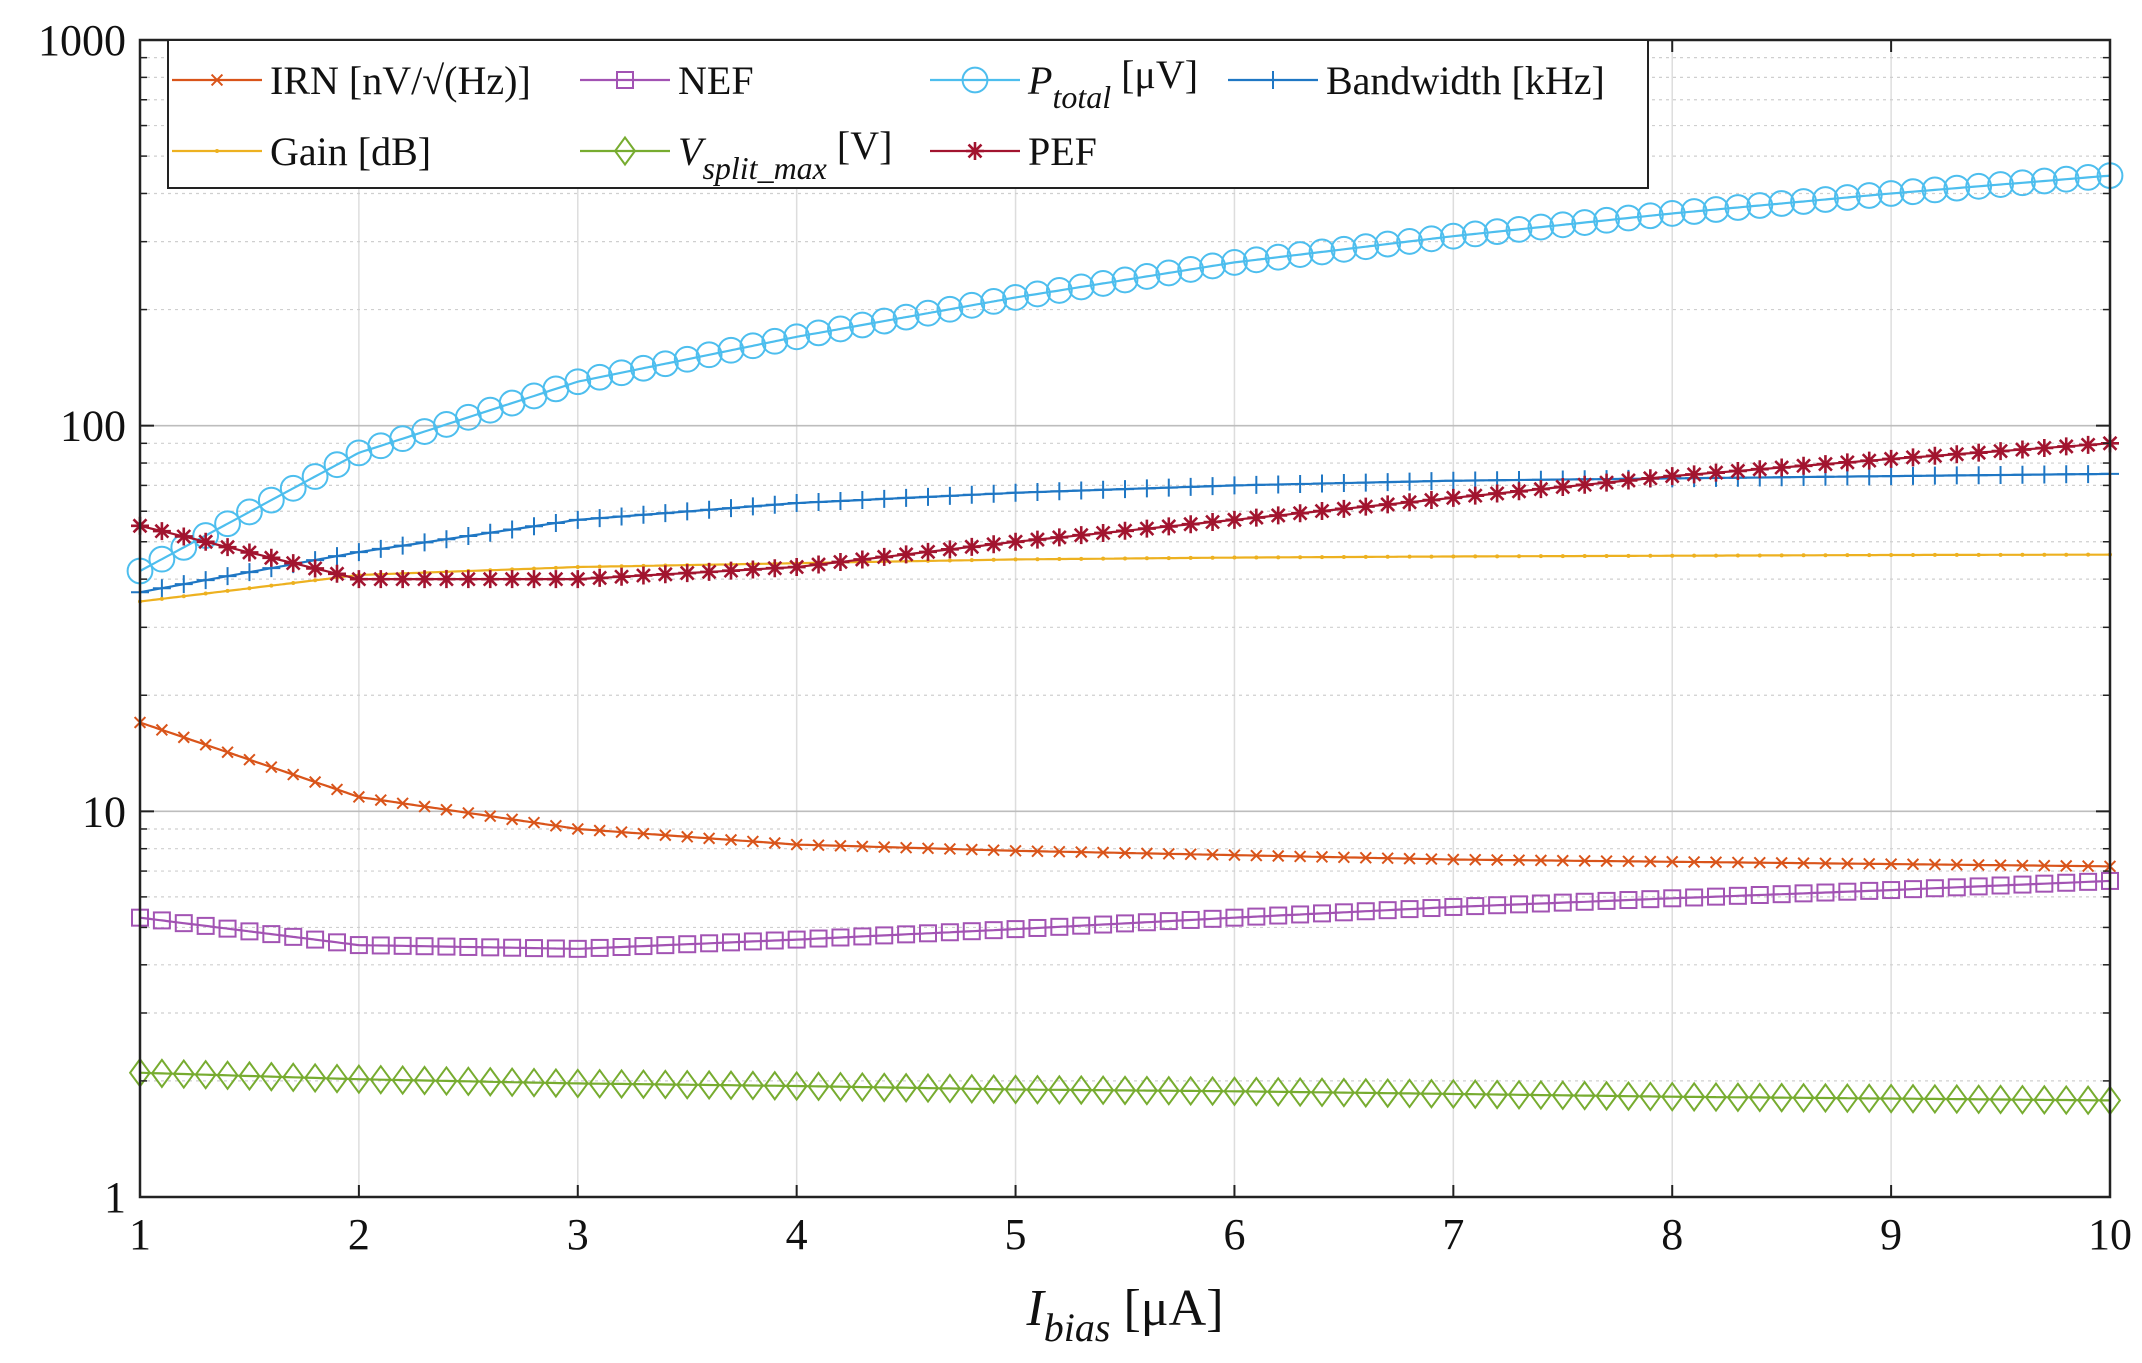  I want to click on x-axis-label-unit: [μA], so click(1166, 1308).